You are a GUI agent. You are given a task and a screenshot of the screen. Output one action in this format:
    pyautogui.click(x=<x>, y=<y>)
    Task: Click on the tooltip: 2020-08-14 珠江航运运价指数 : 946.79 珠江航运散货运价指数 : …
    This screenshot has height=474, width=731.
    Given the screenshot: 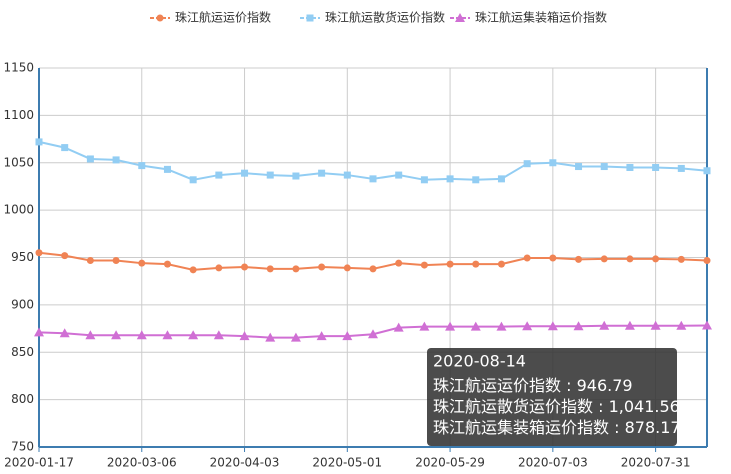 What is the action you would take?
    pyautogui.click(x=554, y=397)
    